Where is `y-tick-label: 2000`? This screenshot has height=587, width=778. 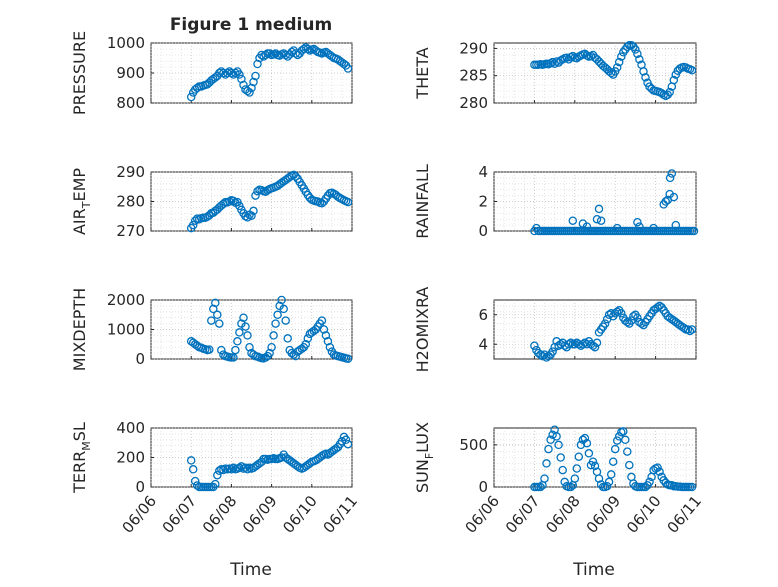
y-tick-label: 2000 is located at coordinates (126, 300).